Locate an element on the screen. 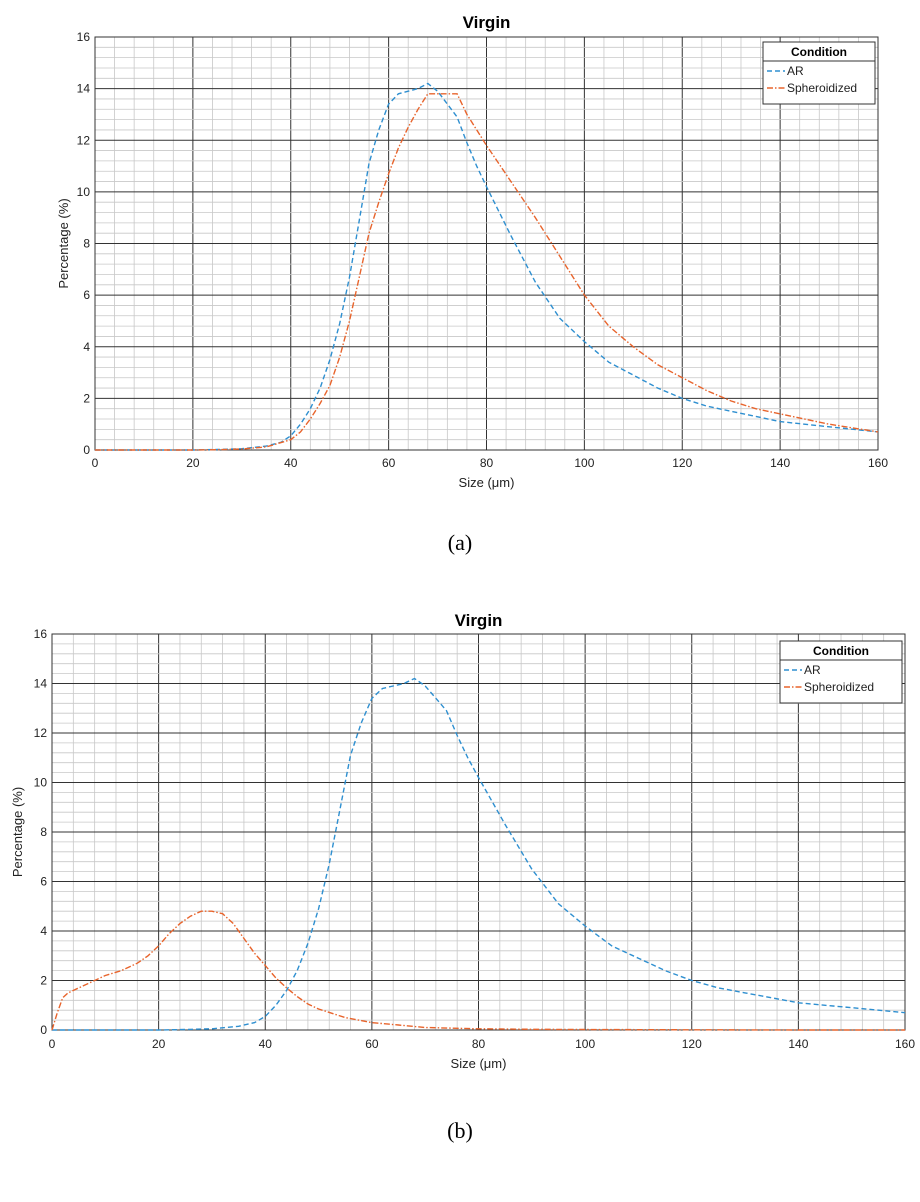  series-line-spheroidized is located at coordinates (478, 970).